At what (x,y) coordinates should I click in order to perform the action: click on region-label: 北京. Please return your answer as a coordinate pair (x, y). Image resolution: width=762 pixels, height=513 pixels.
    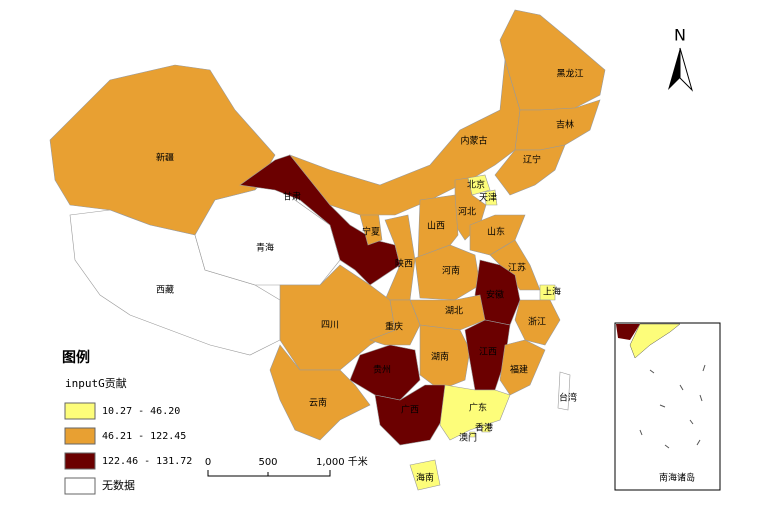
    Looking at the image, I should click on (476, 185).